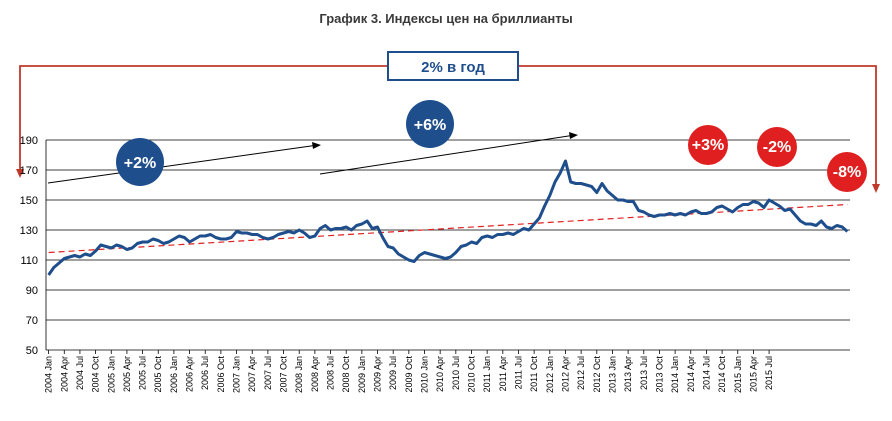  I want to click on x-tick-label: 2011 Apr, so click(503, 373).